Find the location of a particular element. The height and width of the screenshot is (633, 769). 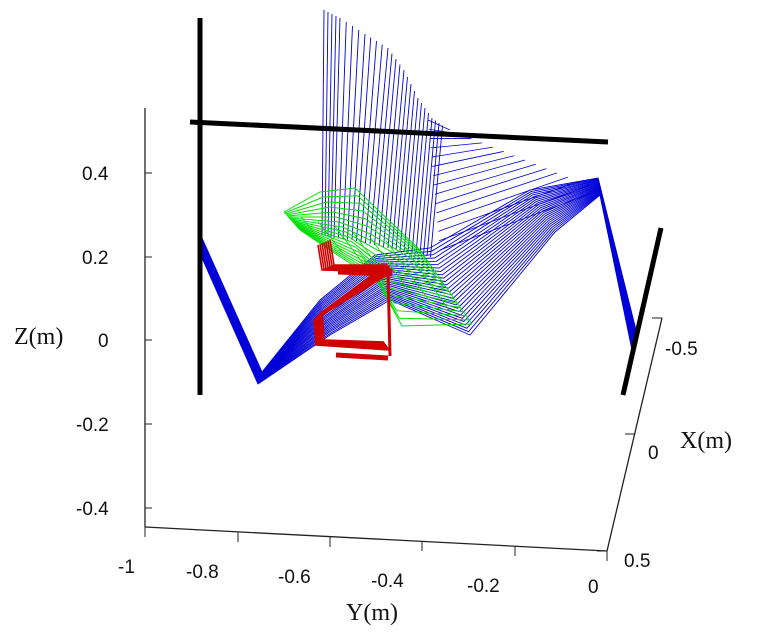

y-tick-label: 0 is located at coordinates (593, 587).